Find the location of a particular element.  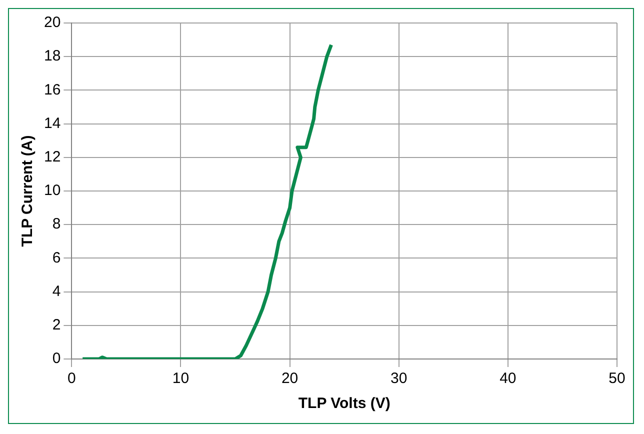

y-tick-label: 10 is located at coordinates (52, 191).